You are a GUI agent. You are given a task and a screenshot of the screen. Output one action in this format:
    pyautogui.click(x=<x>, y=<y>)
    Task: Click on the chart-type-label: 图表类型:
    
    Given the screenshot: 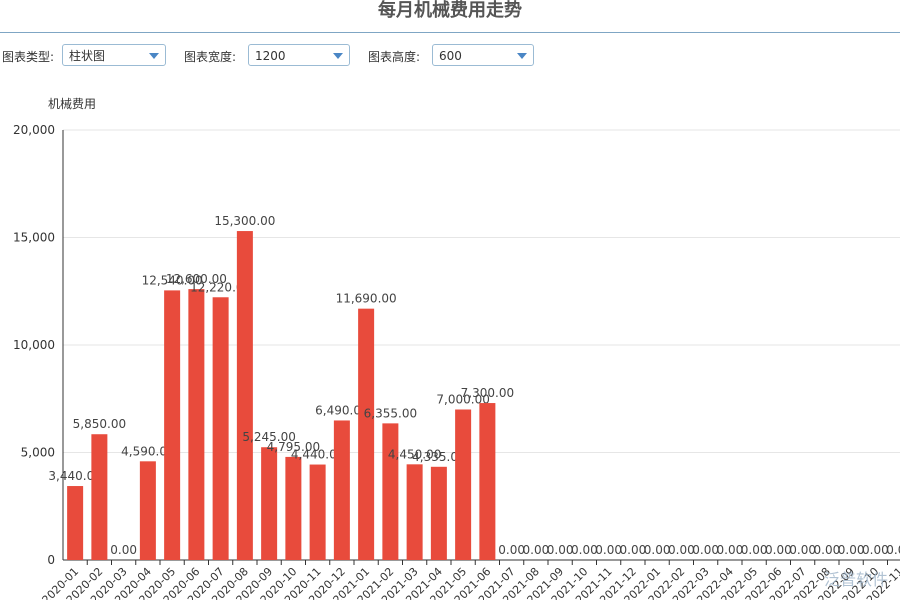 What is the action you would take?
    pyautogui.click(x=28, y=57)
    